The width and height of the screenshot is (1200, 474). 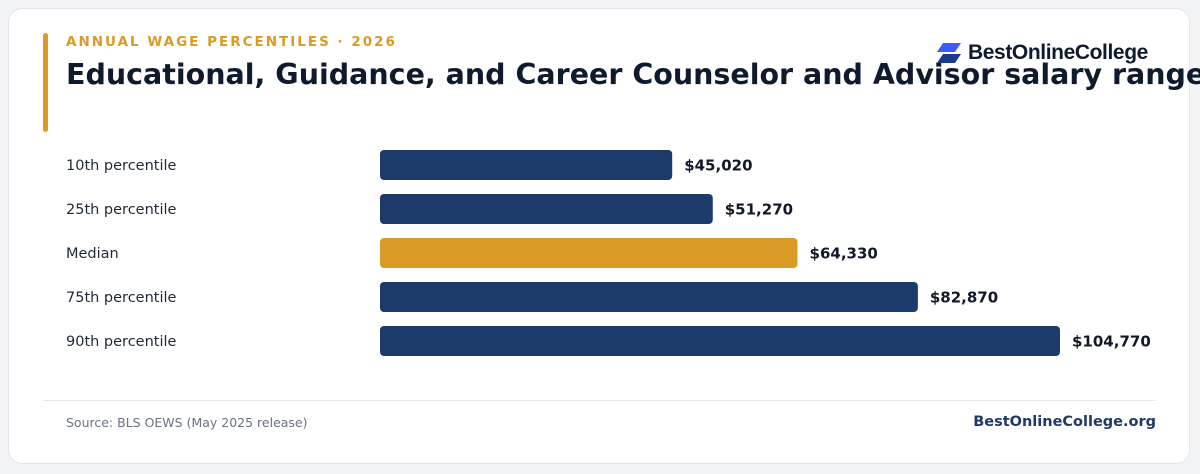 I want to click on source-note: Source: BLS OEWS (May 2025 release), so click(x=187, y=422).